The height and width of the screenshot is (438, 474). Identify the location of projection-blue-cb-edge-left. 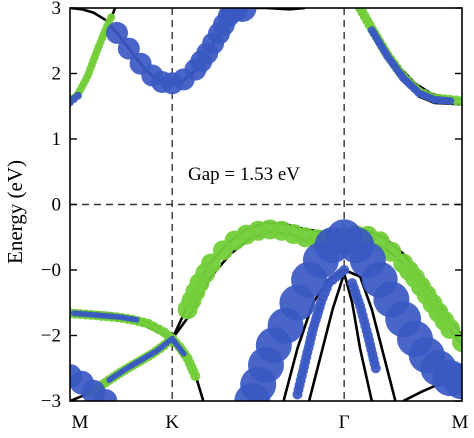
(76, 99).